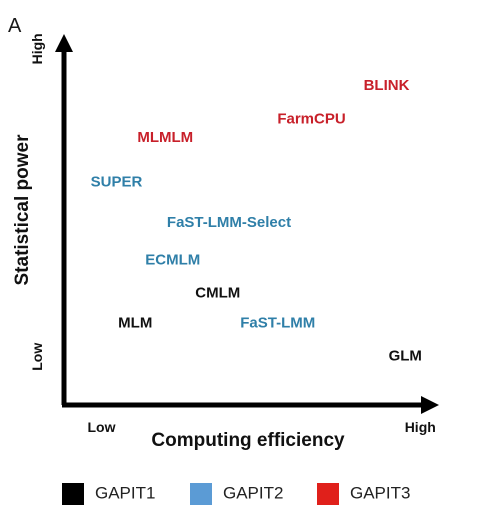 This screenshot has width=487, height=518. I want to click on x-axis-arrowhead, so click(430, 405).